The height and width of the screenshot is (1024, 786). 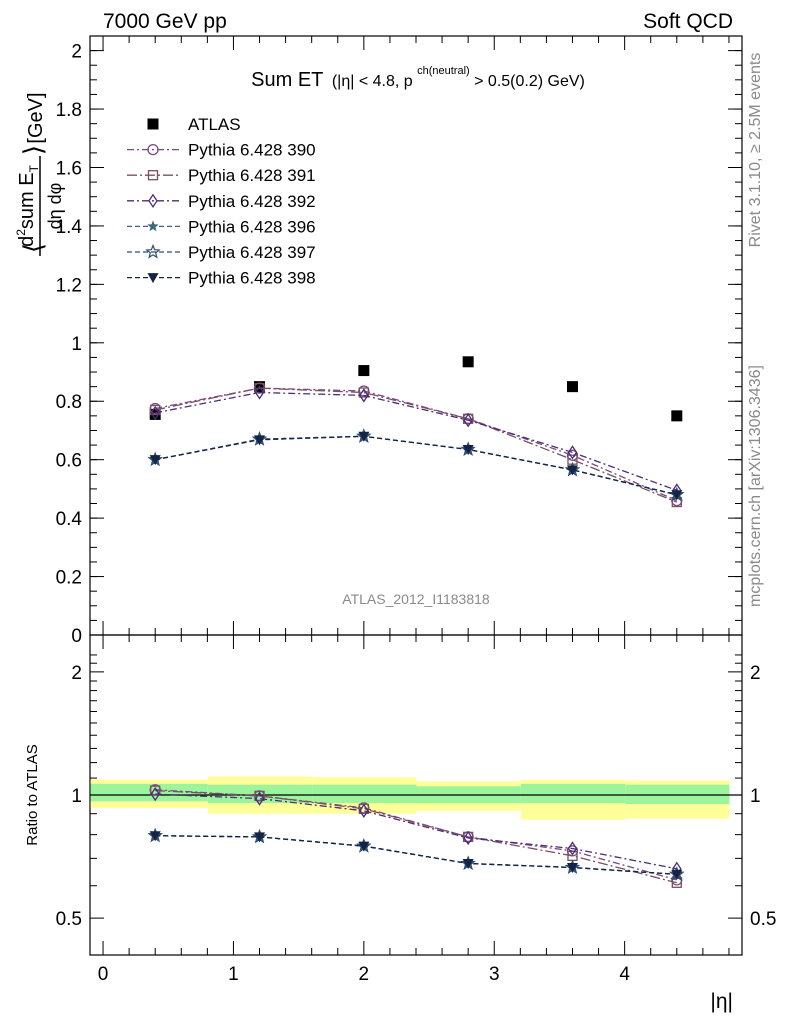 What do you see at coordinates (33, 248) in the screenshot?
I see `ylabel-bracket-left: ⟨` at bounding box center [33, 248].